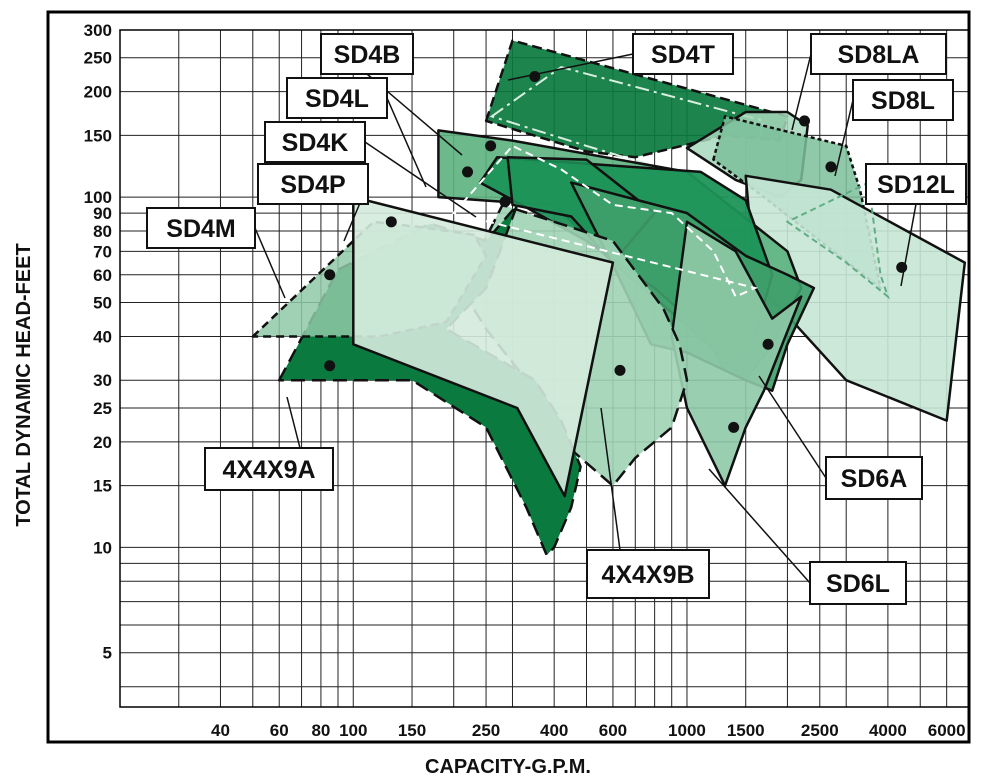 This screenshot has height=781, width=998. Describe the element at coordinates (107, 653) in the screenshot. I see `y-tick-label: 5` at that location.